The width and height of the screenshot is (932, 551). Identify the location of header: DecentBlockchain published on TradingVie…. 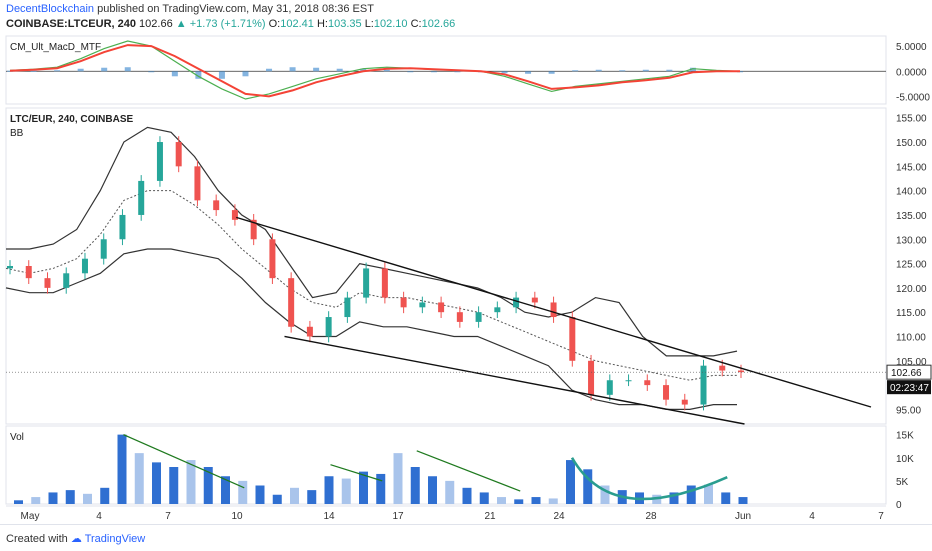
(466, 17).